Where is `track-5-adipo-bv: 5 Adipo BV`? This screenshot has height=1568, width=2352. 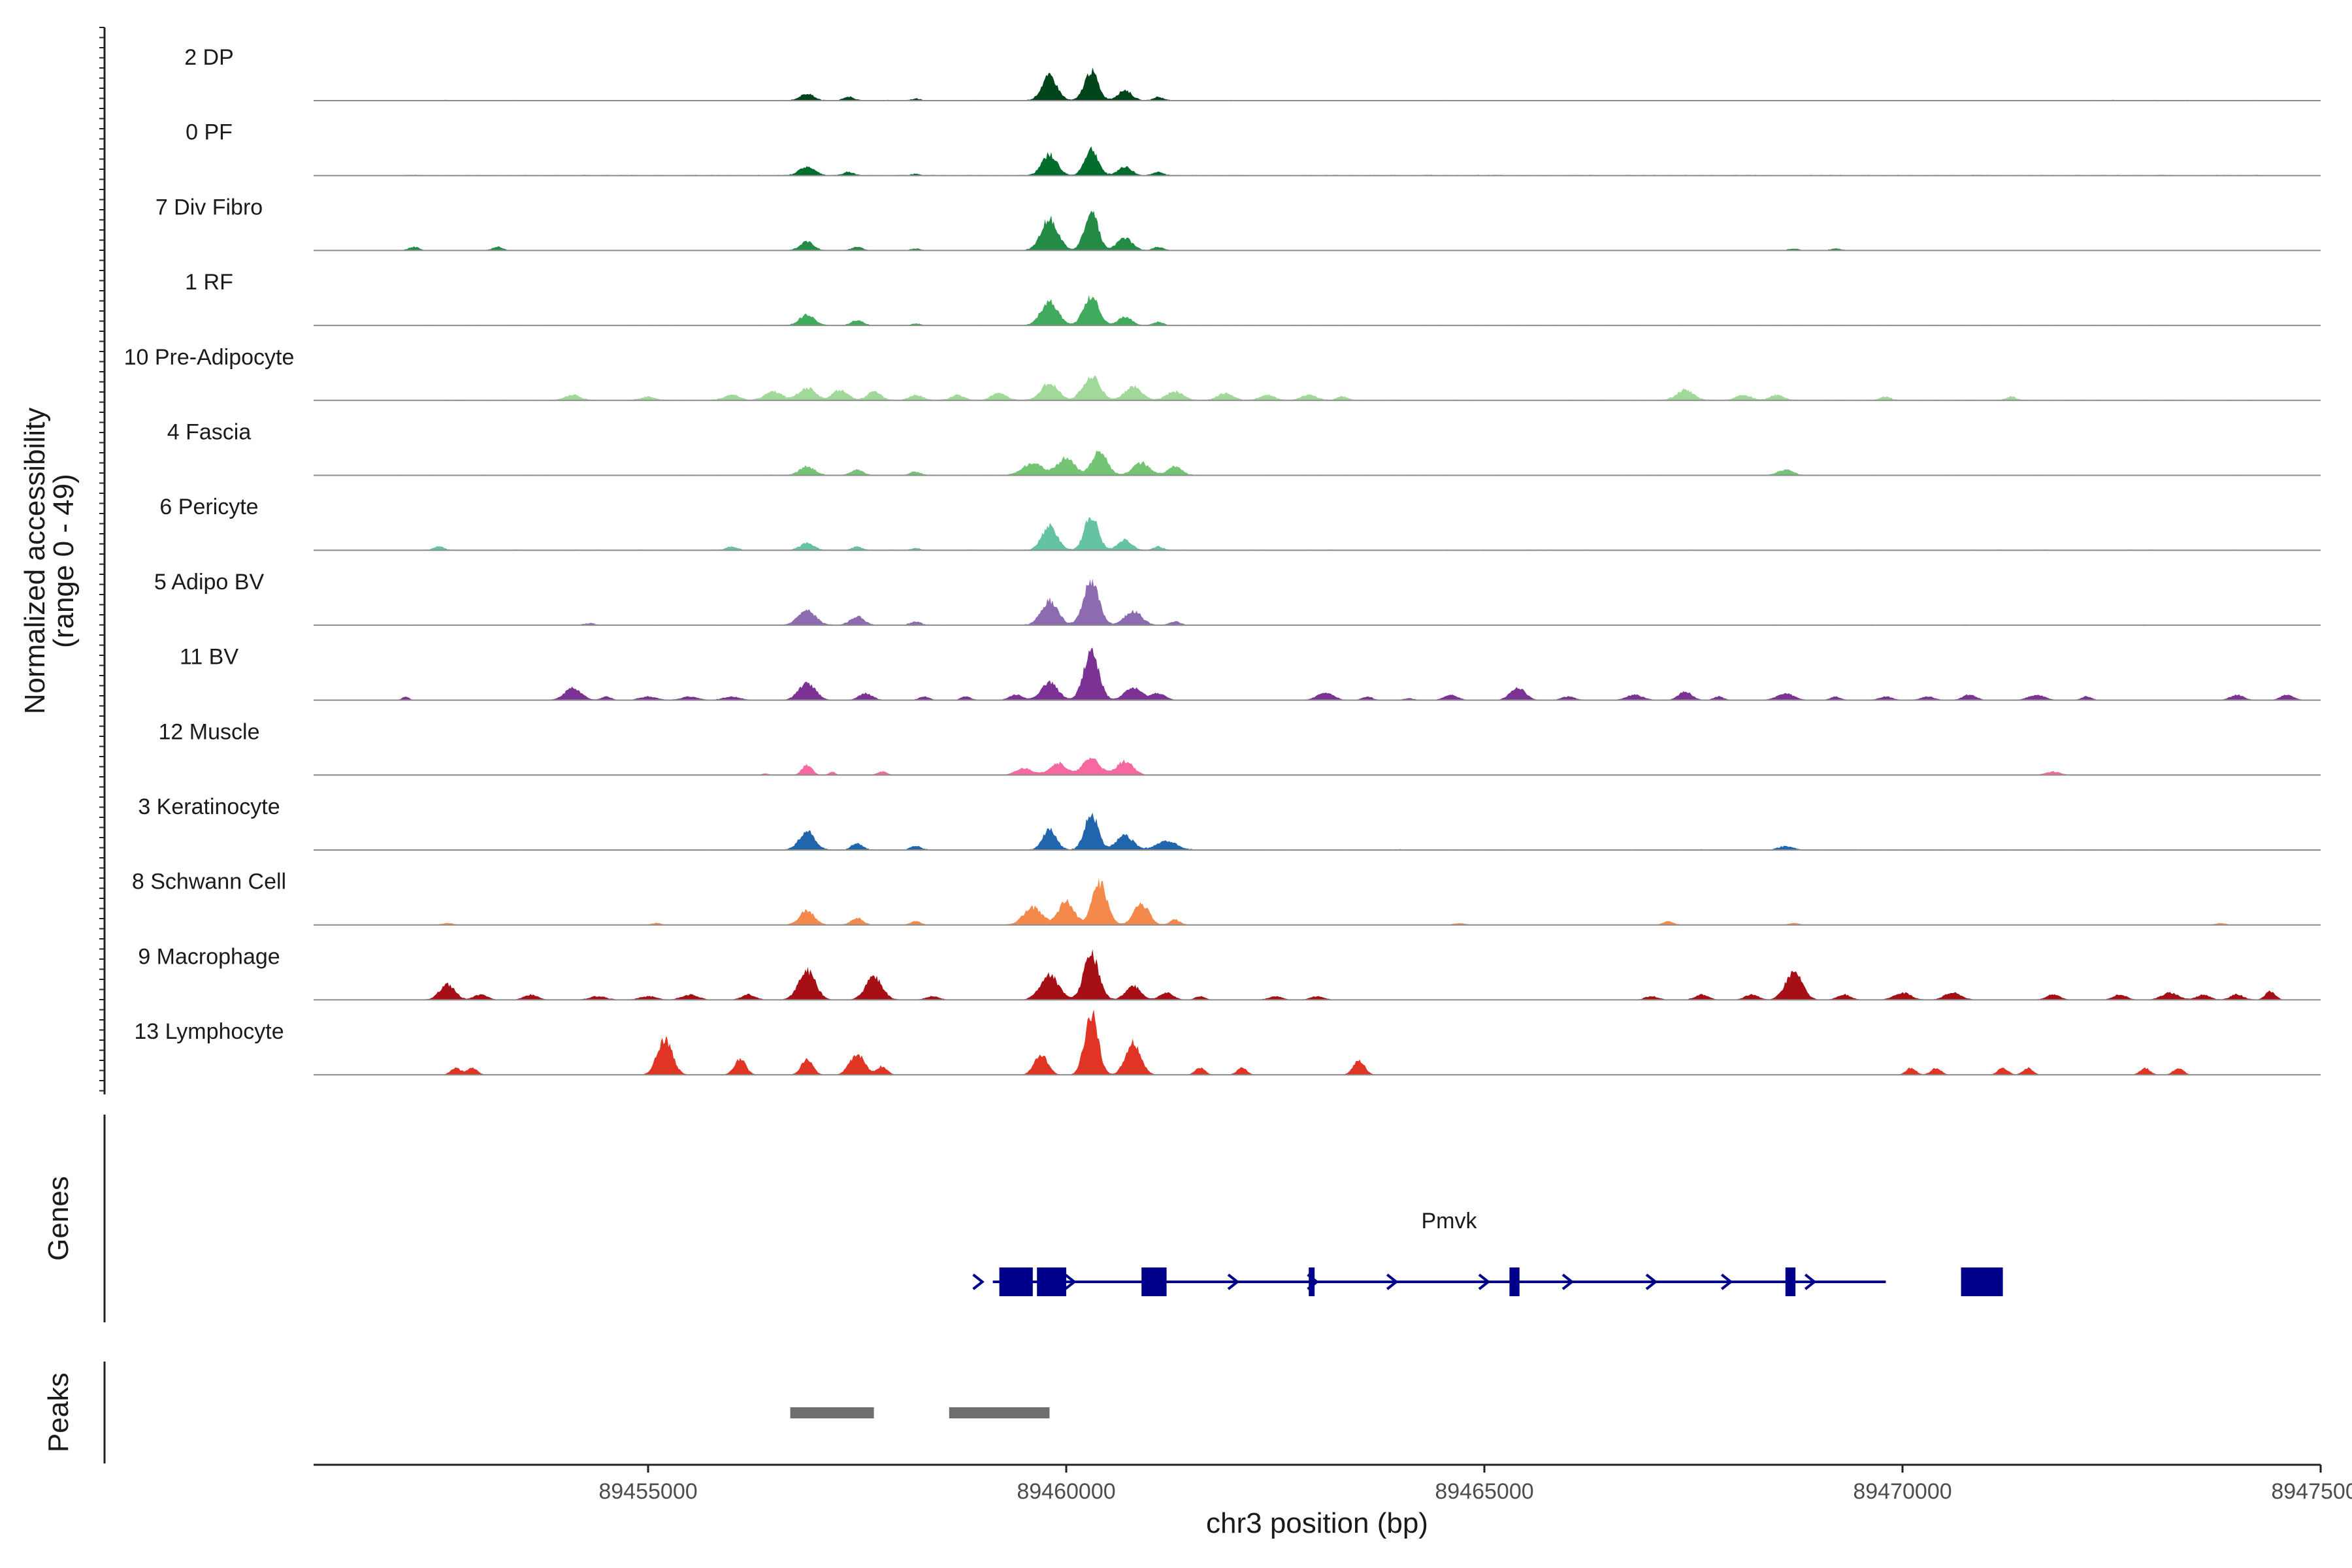 track-5-adipo-bv: 5 Adipo BV is located at coordinates (1237, 598).